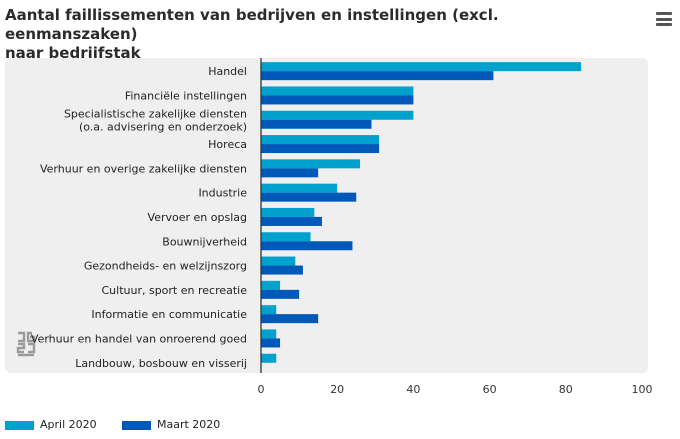 The width and height of the screenshot is (680, 439). I want to click on x-tick-label: 40, so click(413, 389).